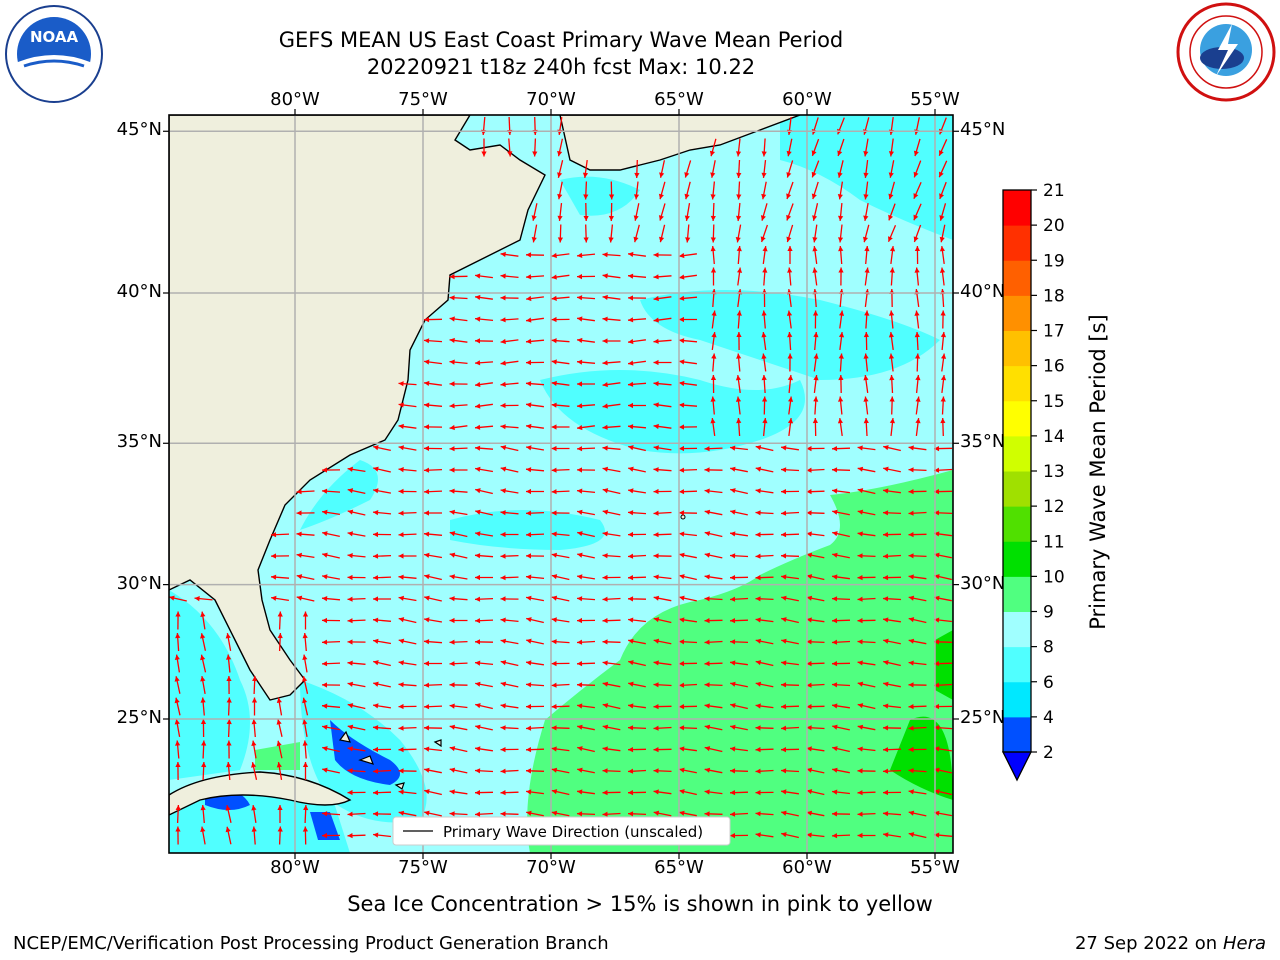  Describe the element at coordinates (1054, 577) in the screenshot. I see `colorbar-tick-label: 10` at that location.